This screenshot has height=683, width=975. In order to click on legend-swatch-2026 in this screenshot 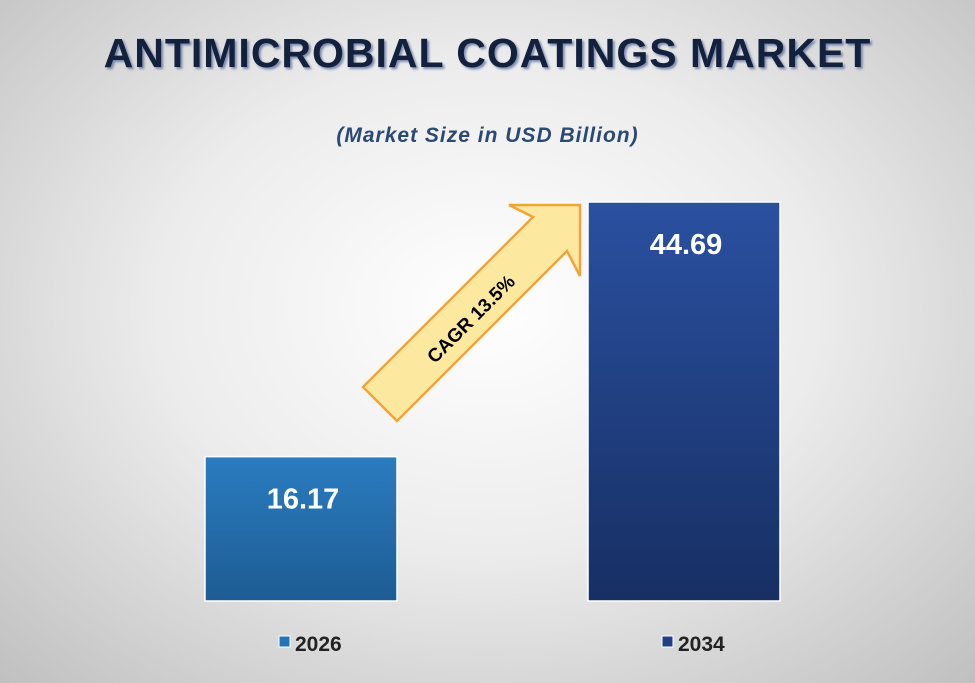, I will do `click(284, 641)`.